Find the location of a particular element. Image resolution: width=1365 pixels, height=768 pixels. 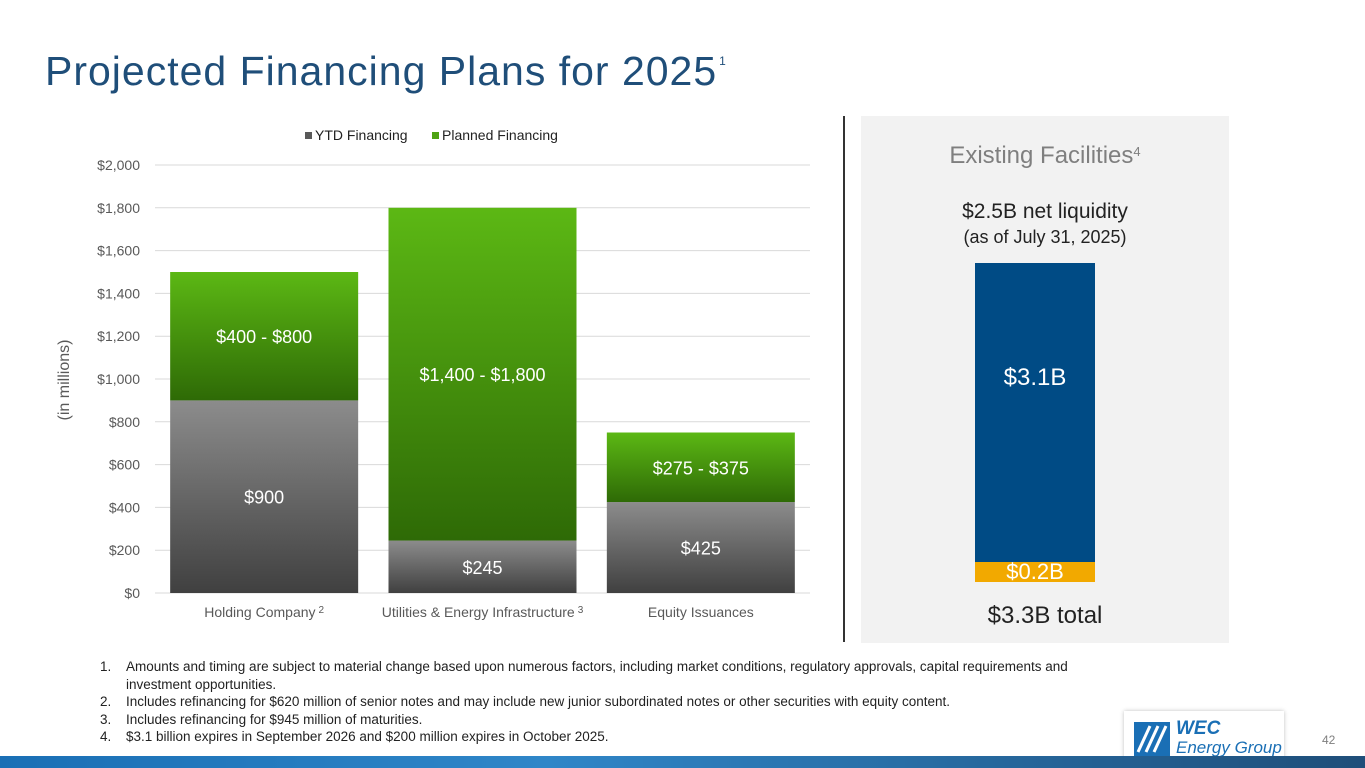

y-tick-label: $600 is located at coordinates (124, 465).